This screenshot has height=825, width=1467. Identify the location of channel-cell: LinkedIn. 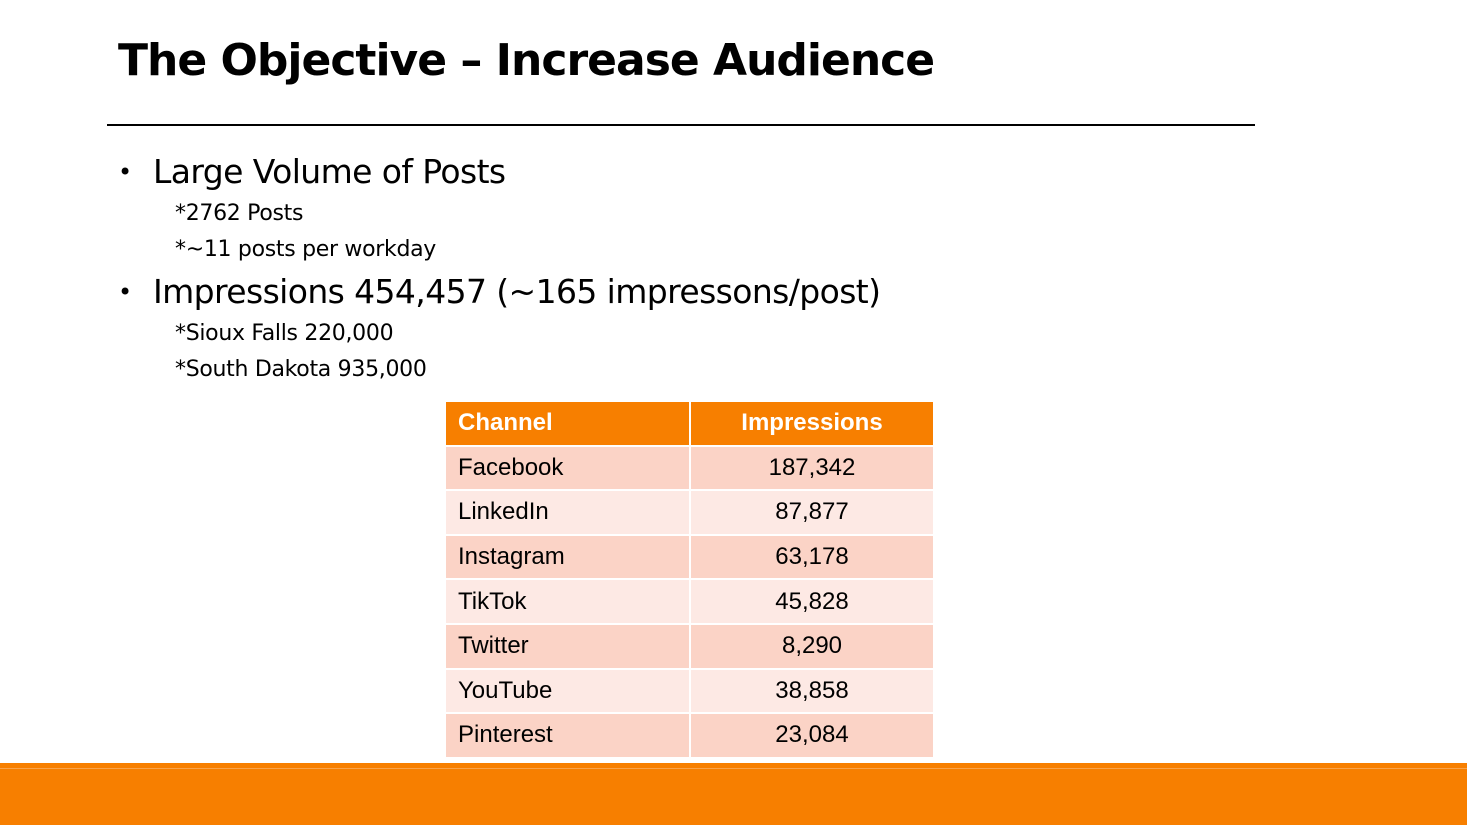
(567, 512).